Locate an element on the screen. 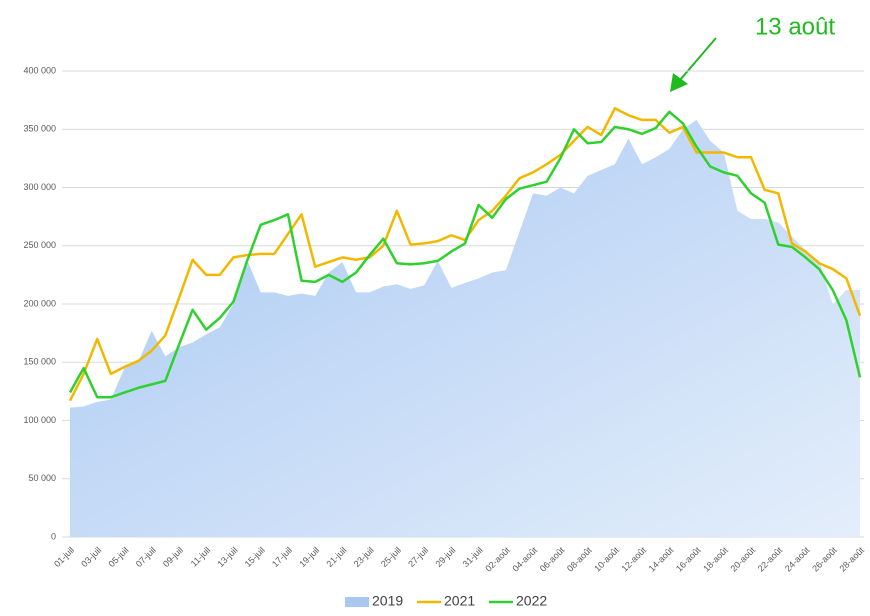 The width and height of the screenshot is (870, 616). y-tick-label: 300 000 is located at coordinates (39, 187).